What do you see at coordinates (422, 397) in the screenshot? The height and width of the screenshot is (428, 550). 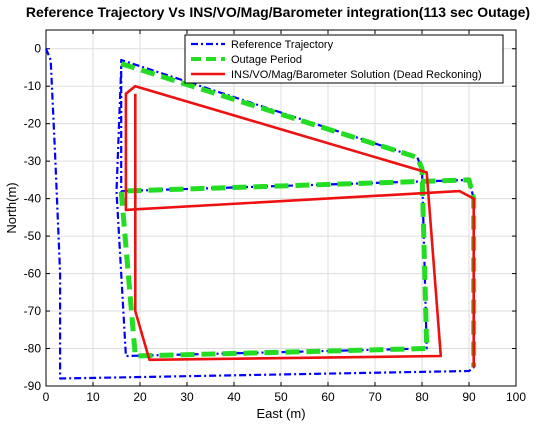 I see `x-tick-label: 80` at bounding box center [422, 397].